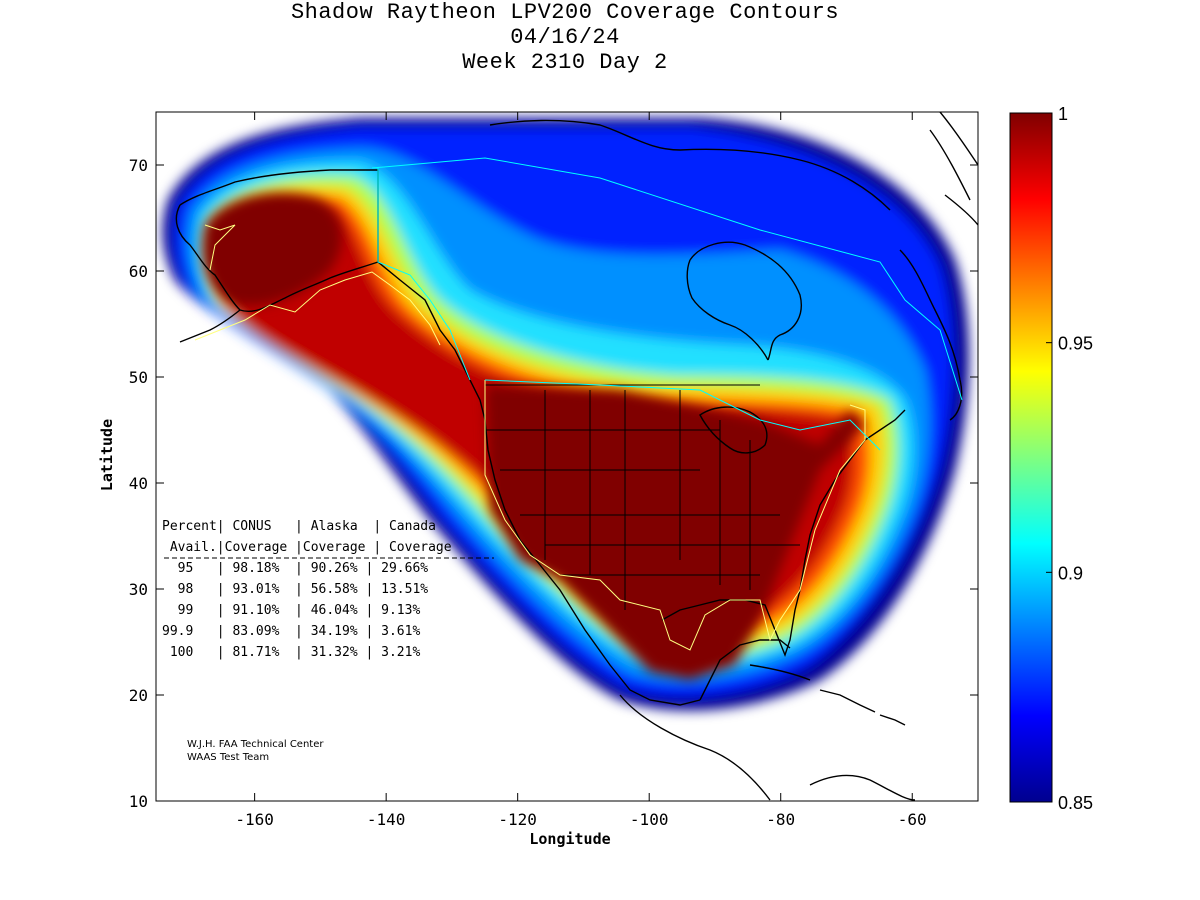  I want to click on x-tick-label: -100, so click(649, 819).